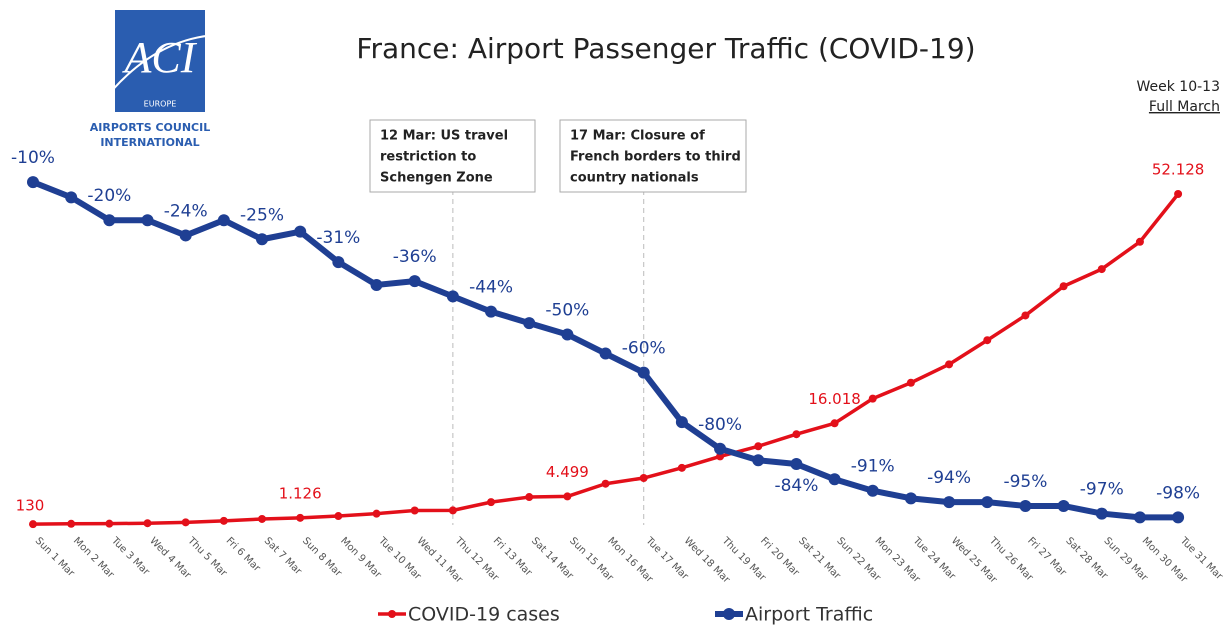 The height and width of the screenshot is (628, 1229). What do you see at coordinates (809, 615) in the screenshot?
I see `legend-label: Airport Traffic` at bounding box center [809, 615].